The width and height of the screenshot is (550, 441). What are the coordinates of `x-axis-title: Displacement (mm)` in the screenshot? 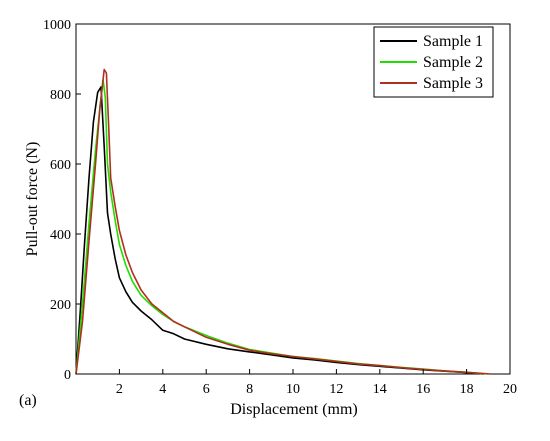 It's located at (294, 409).